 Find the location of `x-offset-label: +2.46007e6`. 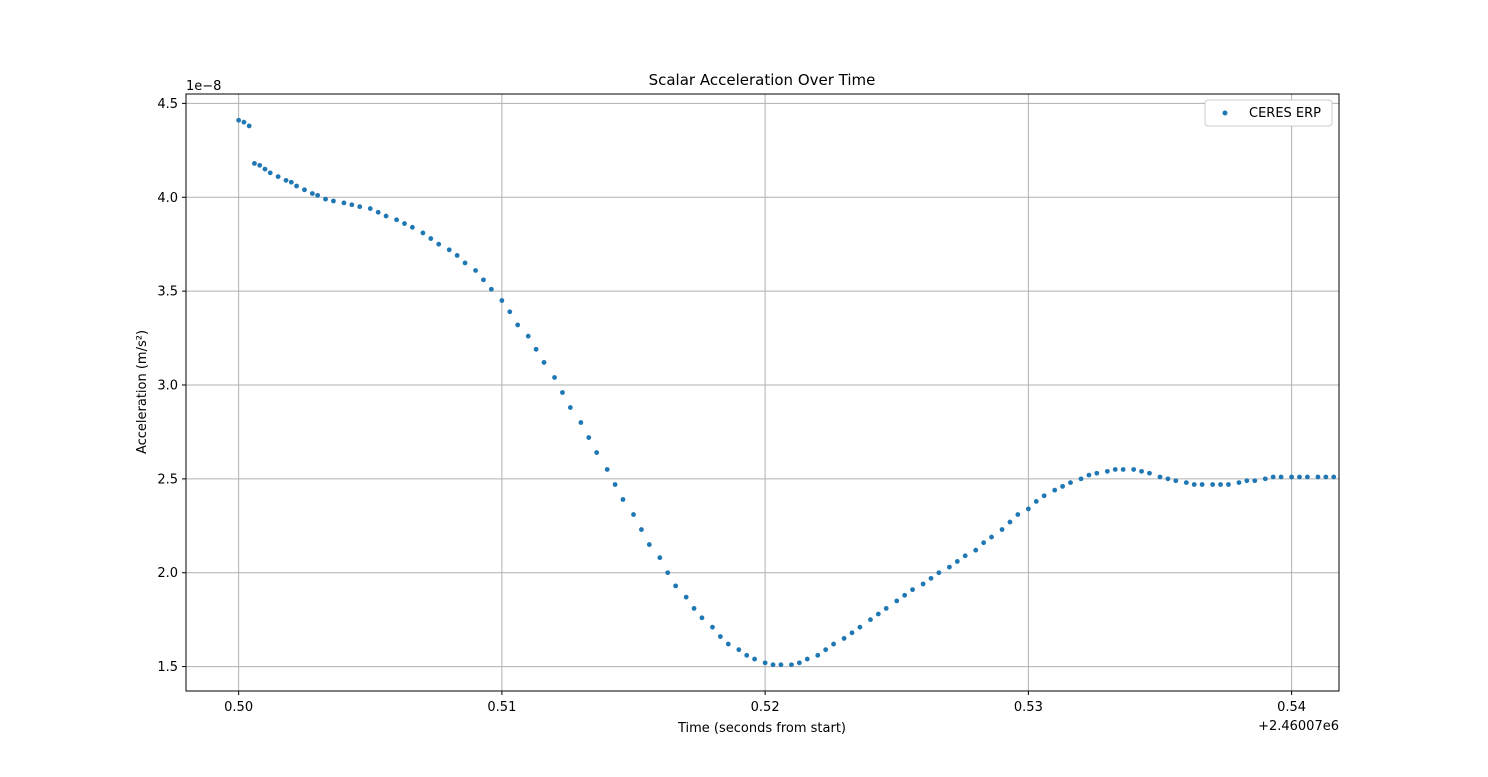

x-offset-label: +2.46007e6 is located at coordinates (1298, 726).